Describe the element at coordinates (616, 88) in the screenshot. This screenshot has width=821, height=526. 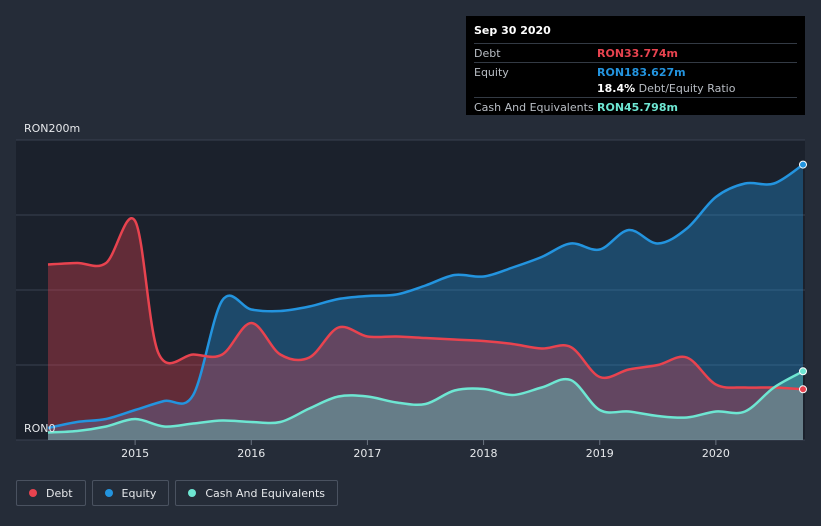
I see `tooltip-ratio-value: 18.4%` at that location.